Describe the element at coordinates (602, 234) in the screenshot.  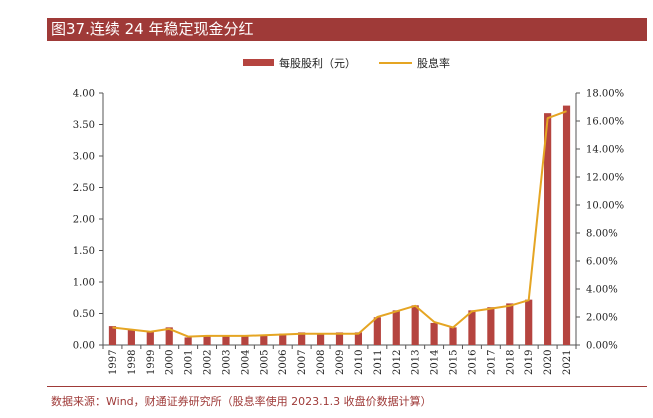
I see `y-right-tick-label: 8.00%` at that location.